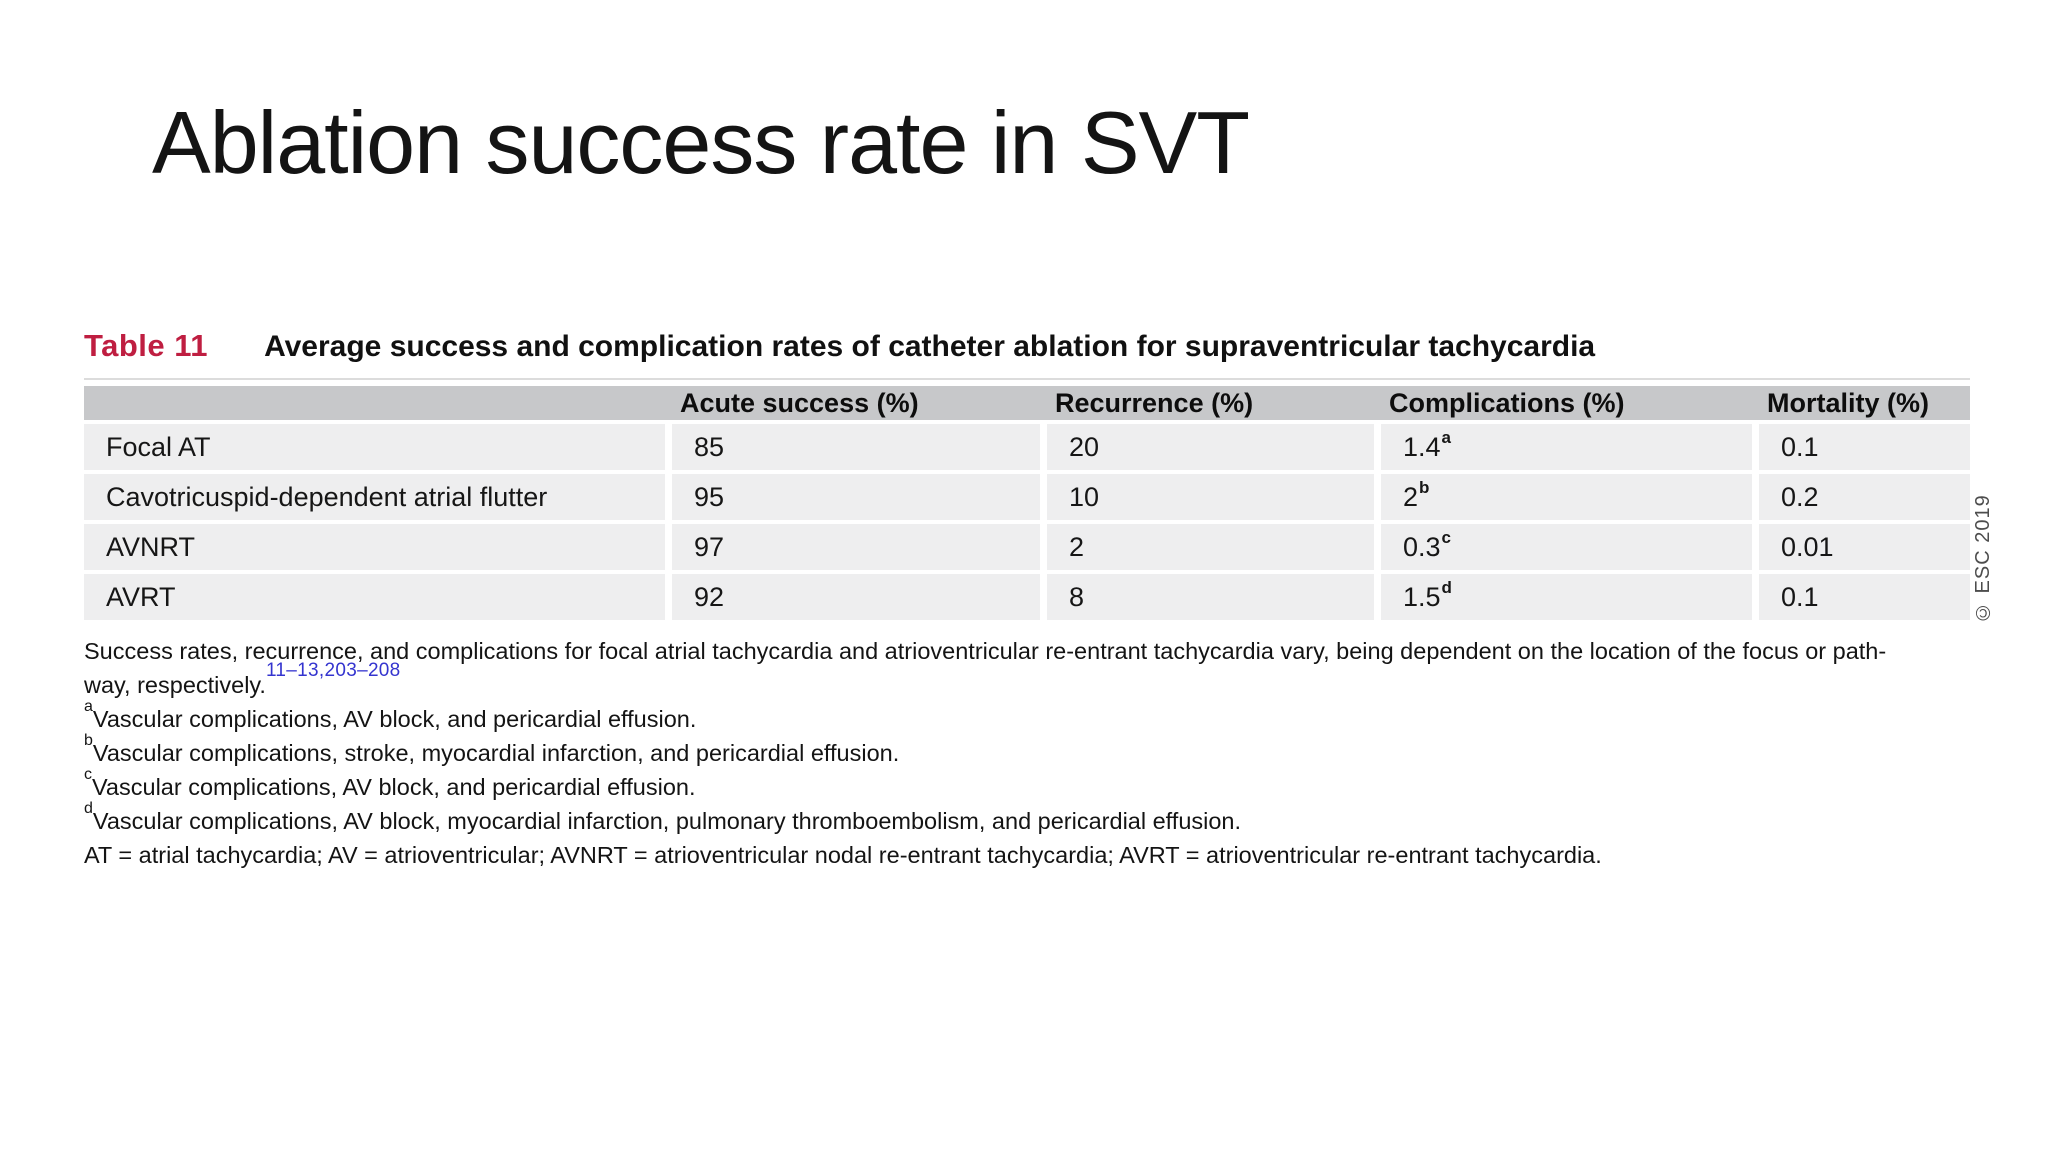 The width and height of the screenshot is (2048, 1152). What do you see at coordinates (856, 497) in the screenshot?
I see `cell-acute-success: 95` at bounding box center [856, 497].